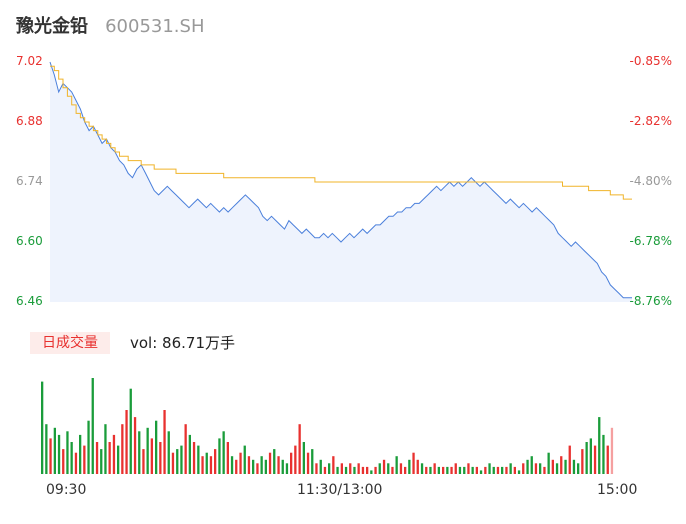  Describe the element at coordinates (155, 26) in the screenshot. I see `stock-code: 600531.SH` at that location.